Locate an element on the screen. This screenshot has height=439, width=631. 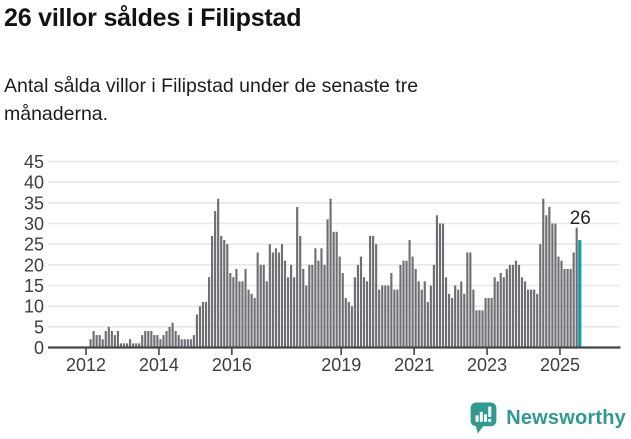
y-tick-label: 0 is located at coordinates (39, 348).